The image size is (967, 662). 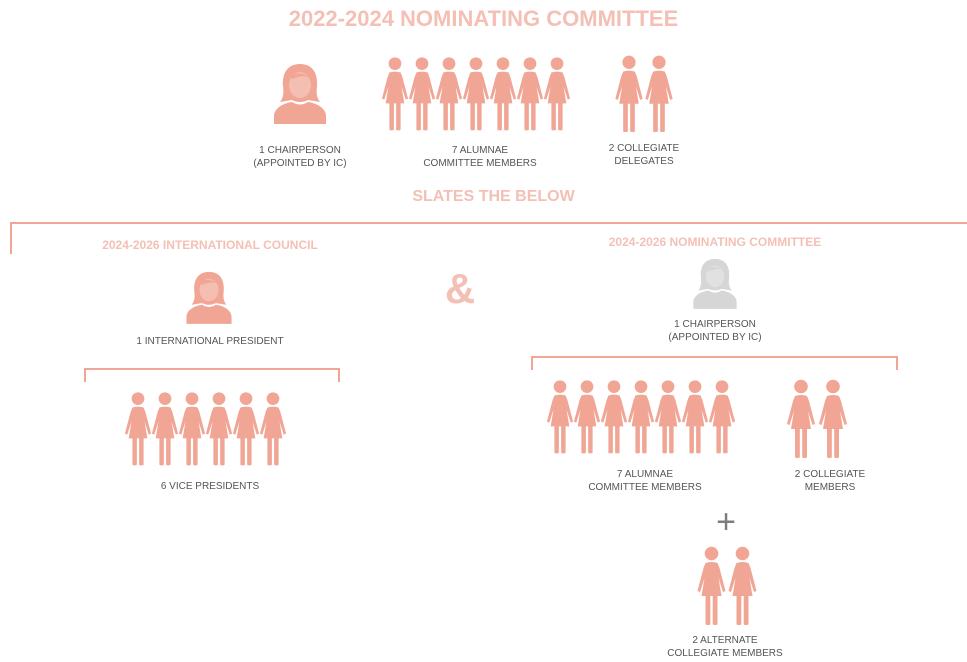 What do you see at coordinates (727, 586) in the screenshot?
I see `alternate-figures` at bounding box center [727, 586].